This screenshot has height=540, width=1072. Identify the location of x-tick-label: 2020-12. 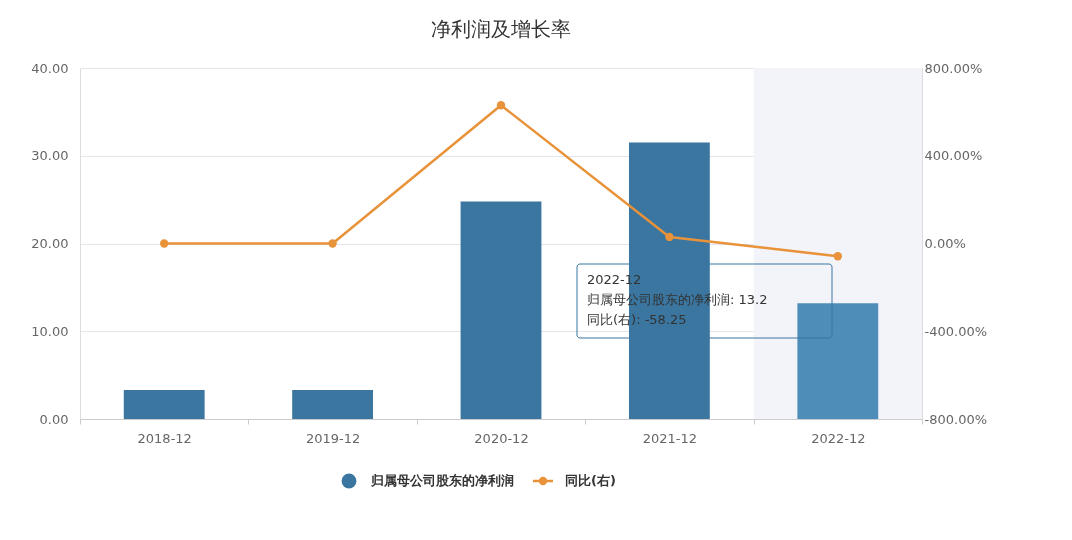
(501, 438).